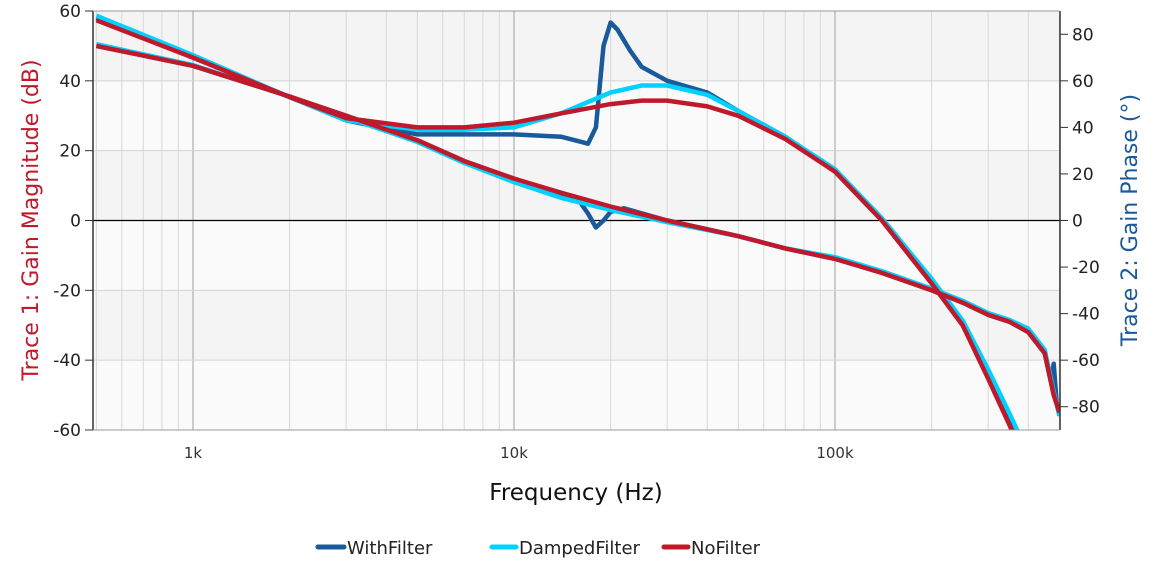 The width and height of the screenshot is (1165, 566). What do you see at coordinates (31, 220) in the screenshot?
I see `y-axis-left-label: Trace 1: Gain Magnitude (dB)` at bounding box center [31, 220].